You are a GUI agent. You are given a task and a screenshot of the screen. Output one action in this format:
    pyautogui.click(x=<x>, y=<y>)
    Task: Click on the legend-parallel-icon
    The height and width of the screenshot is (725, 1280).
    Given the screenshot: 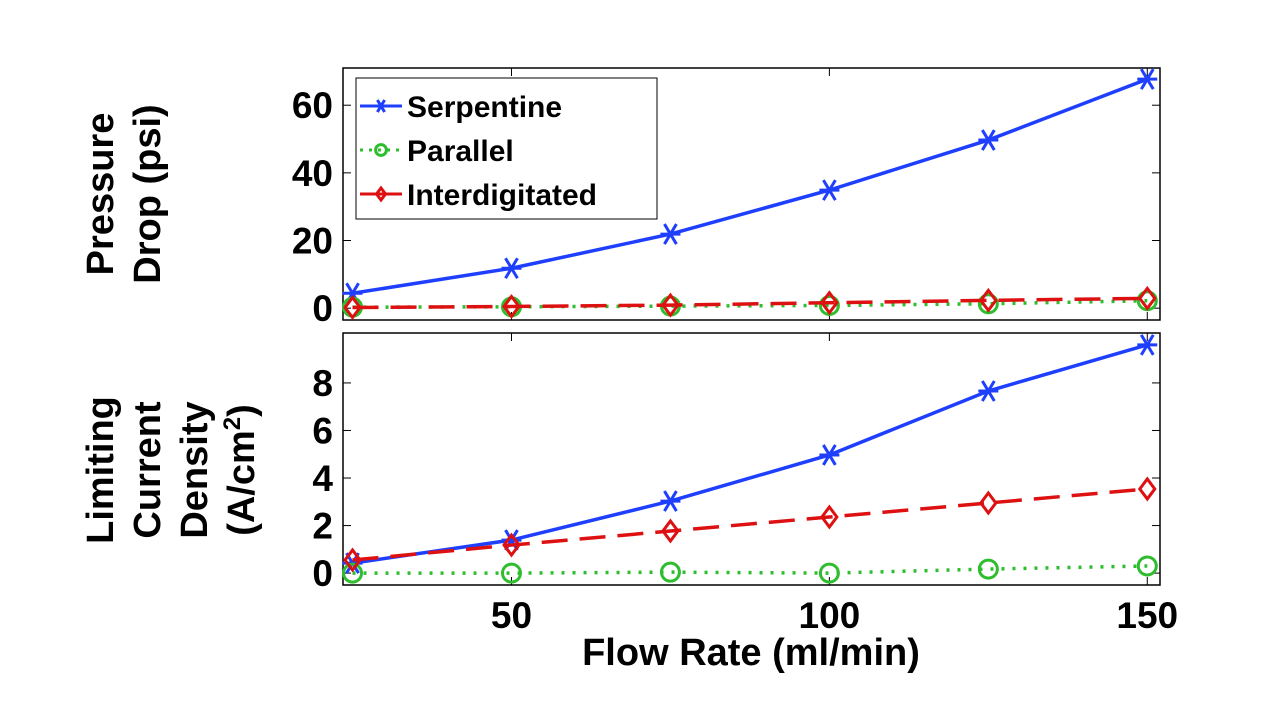 What is the action you would take?
    pyautogui.click(x=381, y=150)
    